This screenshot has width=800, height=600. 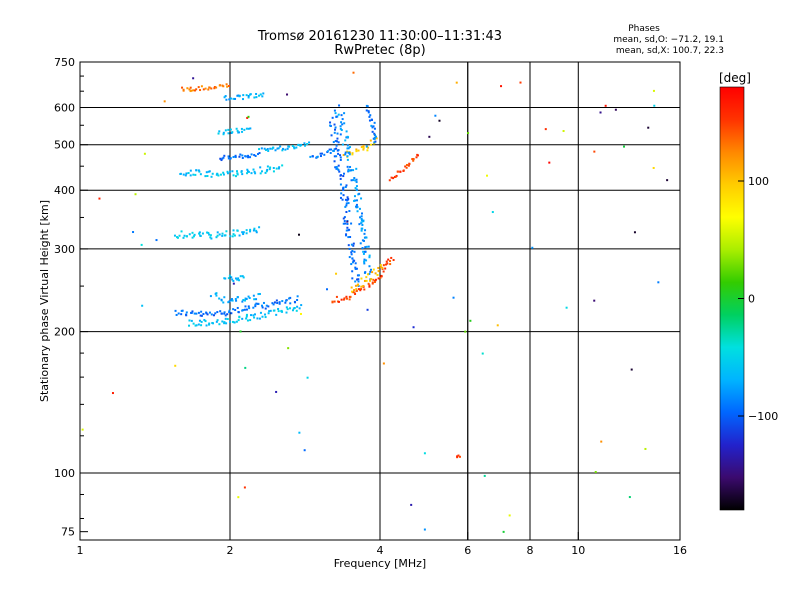 I want to click on y-tick-label: 100, so click(x=64, y=473).